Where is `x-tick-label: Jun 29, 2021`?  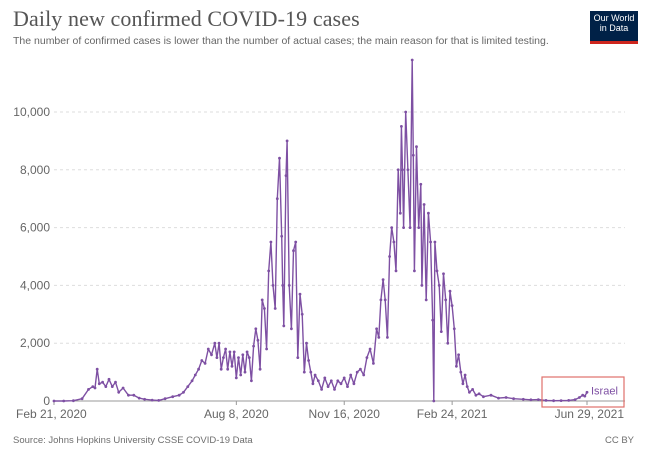 x-tick-label: Jun 29, 2021 is located at coordinates (590, 414).